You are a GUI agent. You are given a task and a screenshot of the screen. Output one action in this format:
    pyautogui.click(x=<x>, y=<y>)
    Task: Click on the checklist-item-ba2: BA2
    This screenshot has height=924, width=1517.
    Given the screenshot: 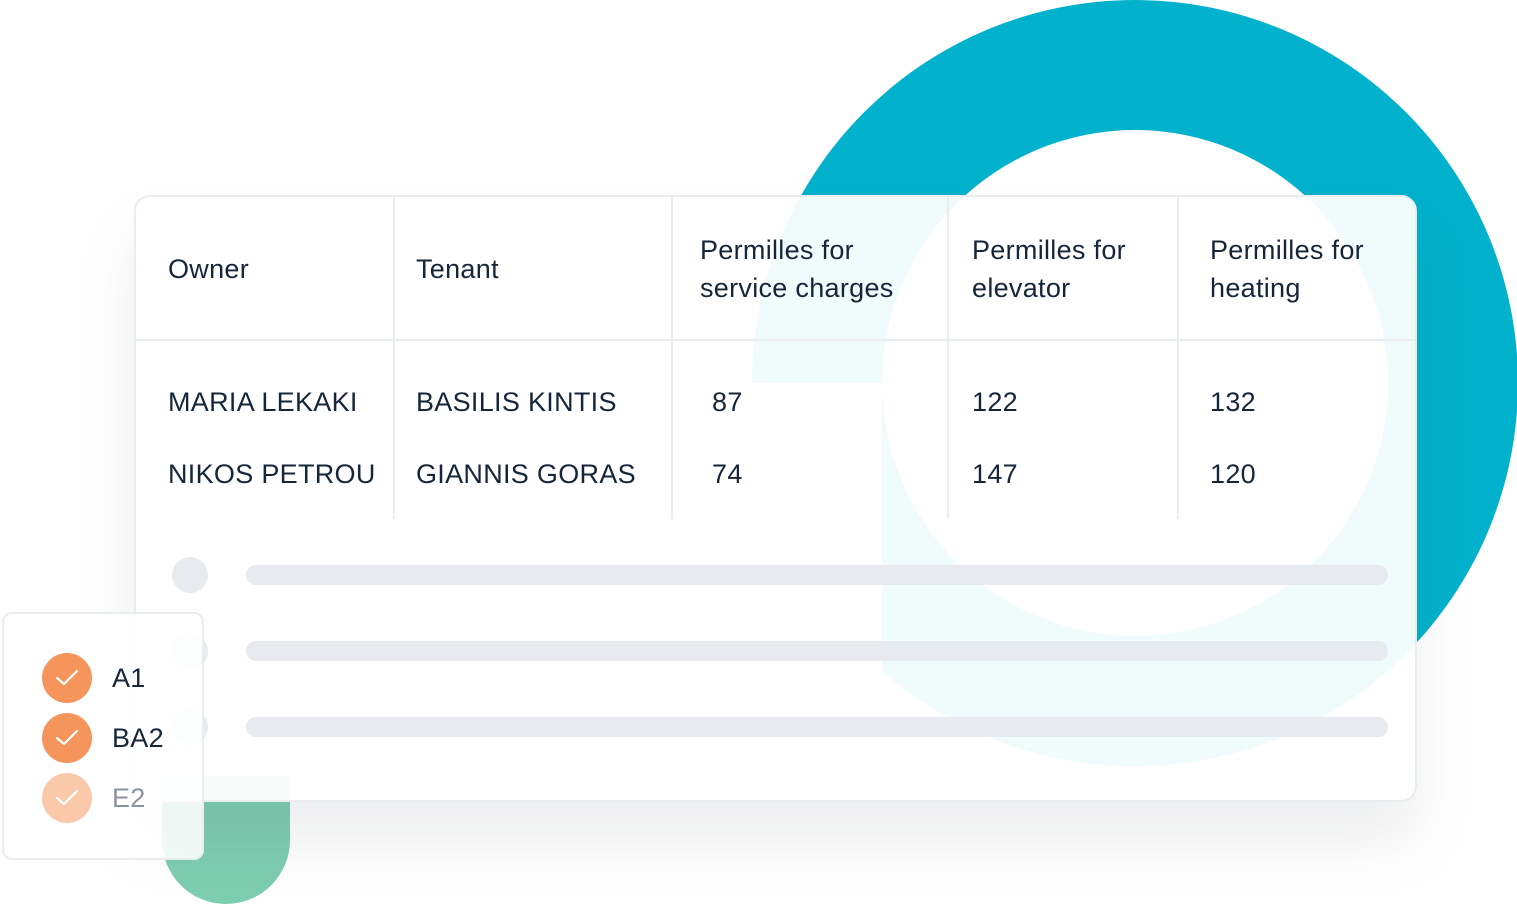 What is the action you would take?
    pyautogui.click(x=103, y=738)
    